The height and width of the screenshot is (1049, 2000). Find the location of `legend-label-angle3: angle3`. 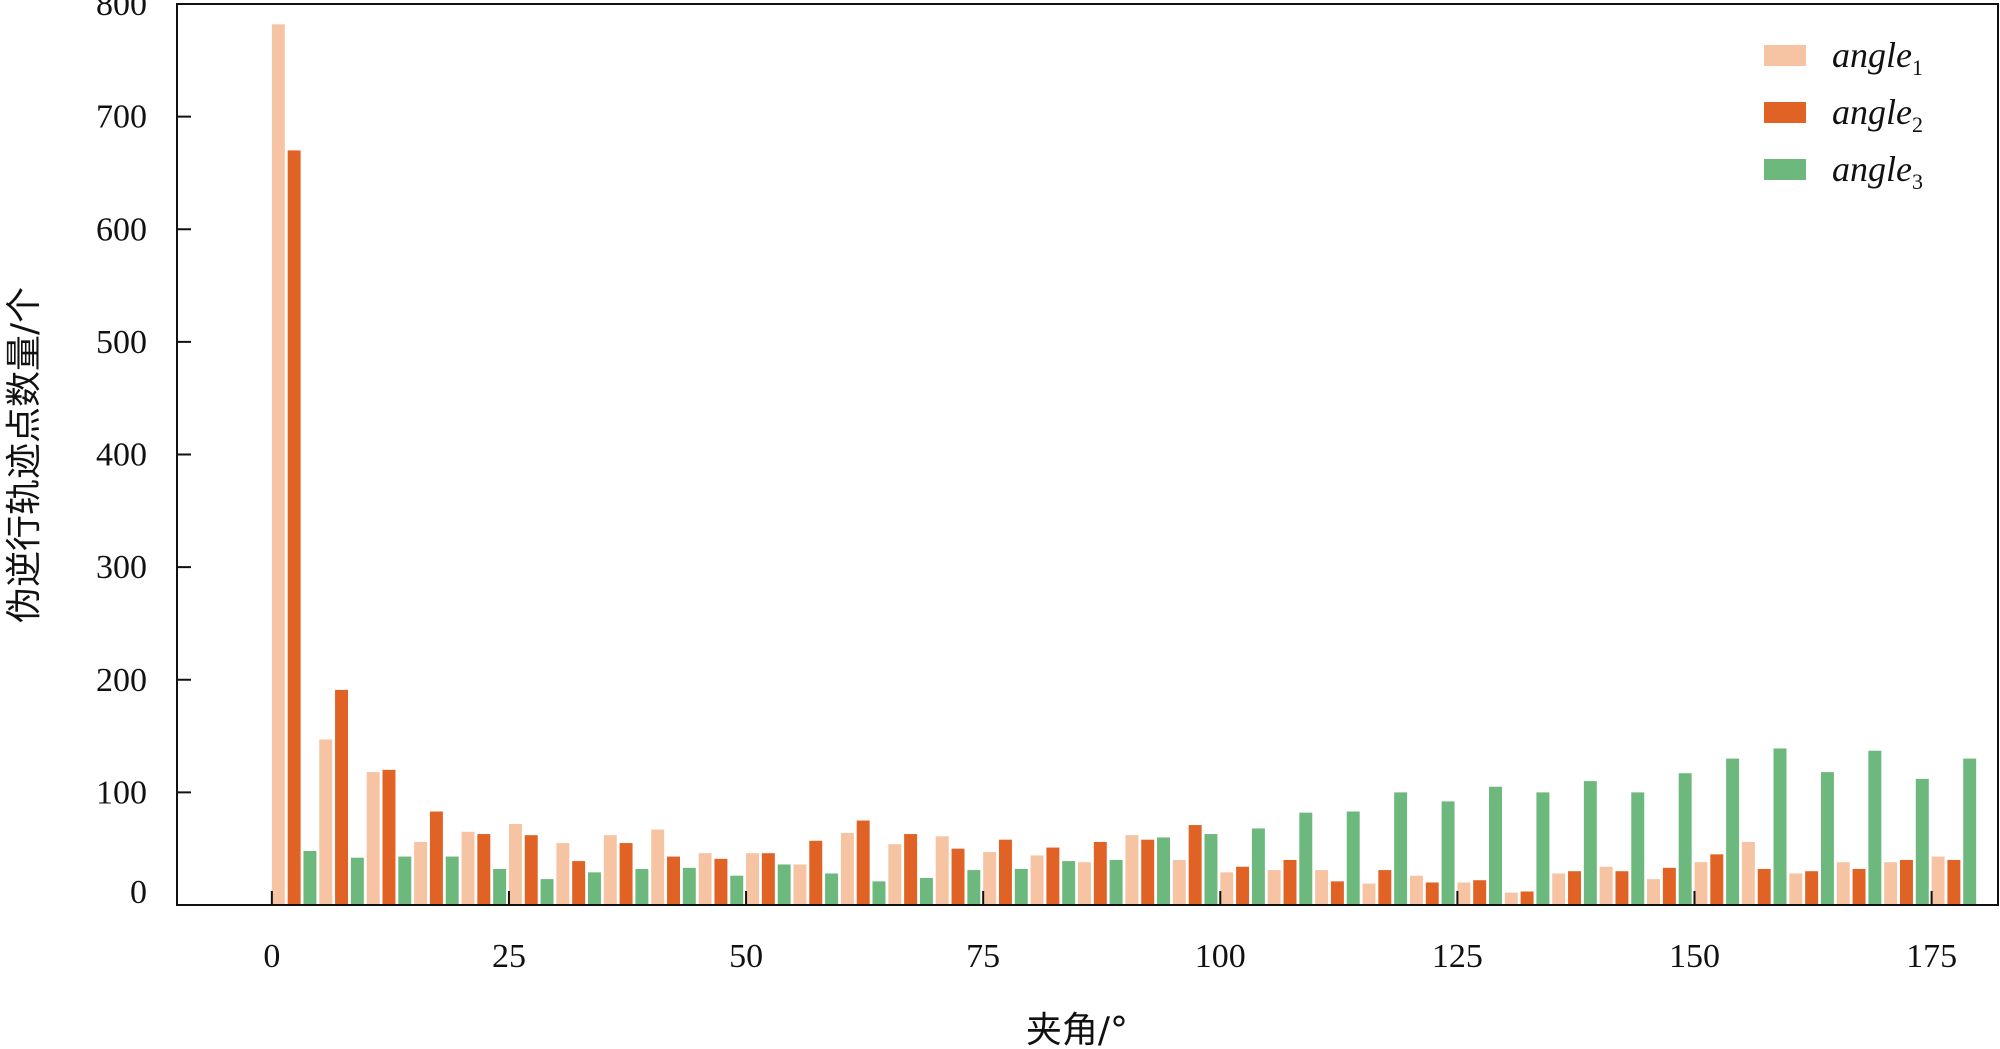

legend-label-angle3: angle3 is located at coordinates (1877, 171).